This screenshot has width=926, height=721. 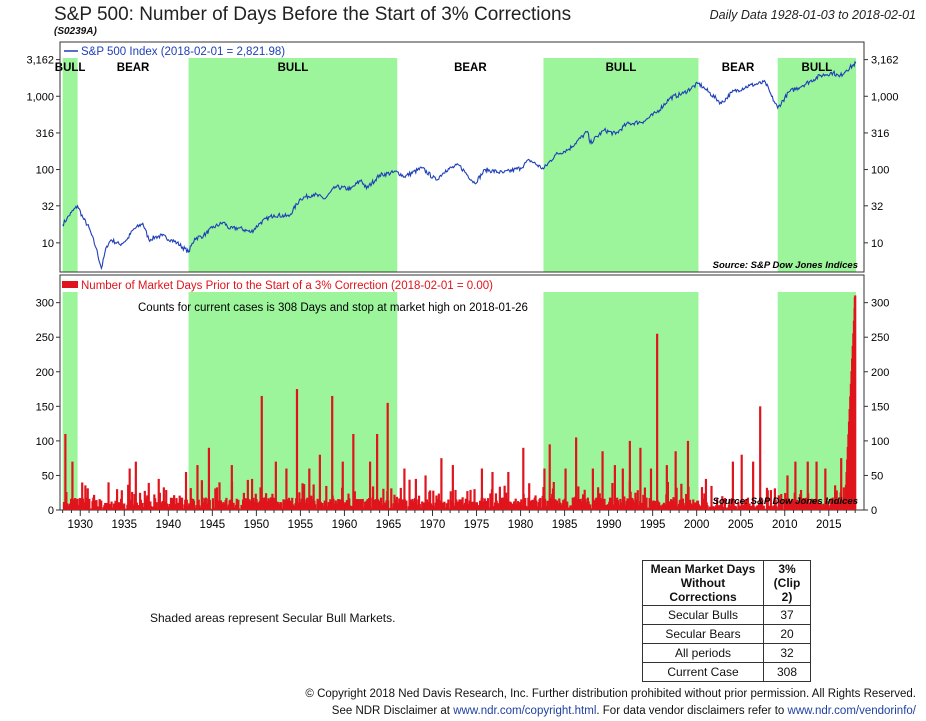 I want to click on y-tick-label: 200, so click(x=880, y=373).